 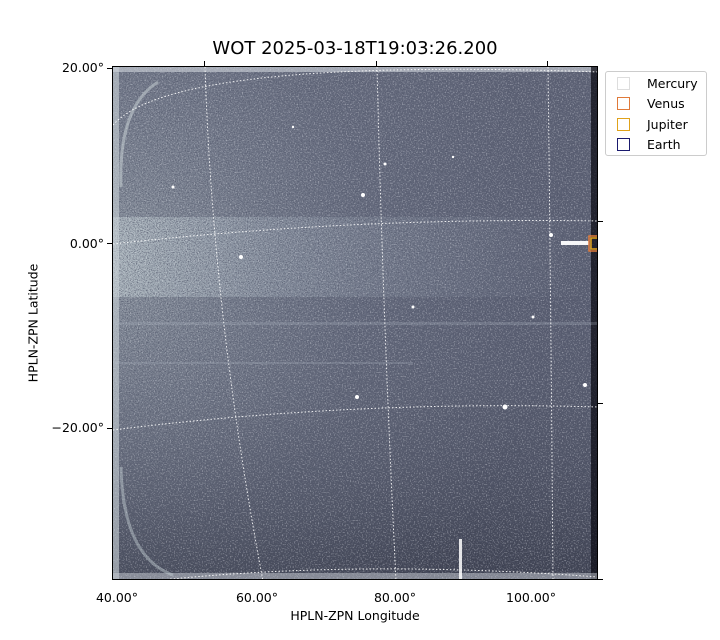 What do you see at coordinates (77, 427) in the screenshot?
I see `y-tick-label: −20.00°` at bounding box center [77, 427].